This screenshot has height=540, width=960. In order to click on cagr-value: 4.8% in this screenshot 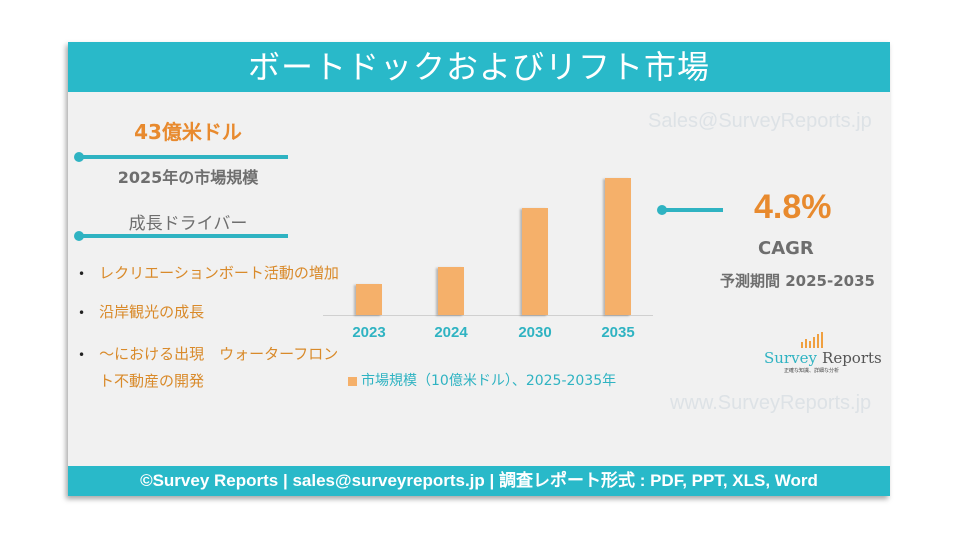, I will do `click(793, 207)`.